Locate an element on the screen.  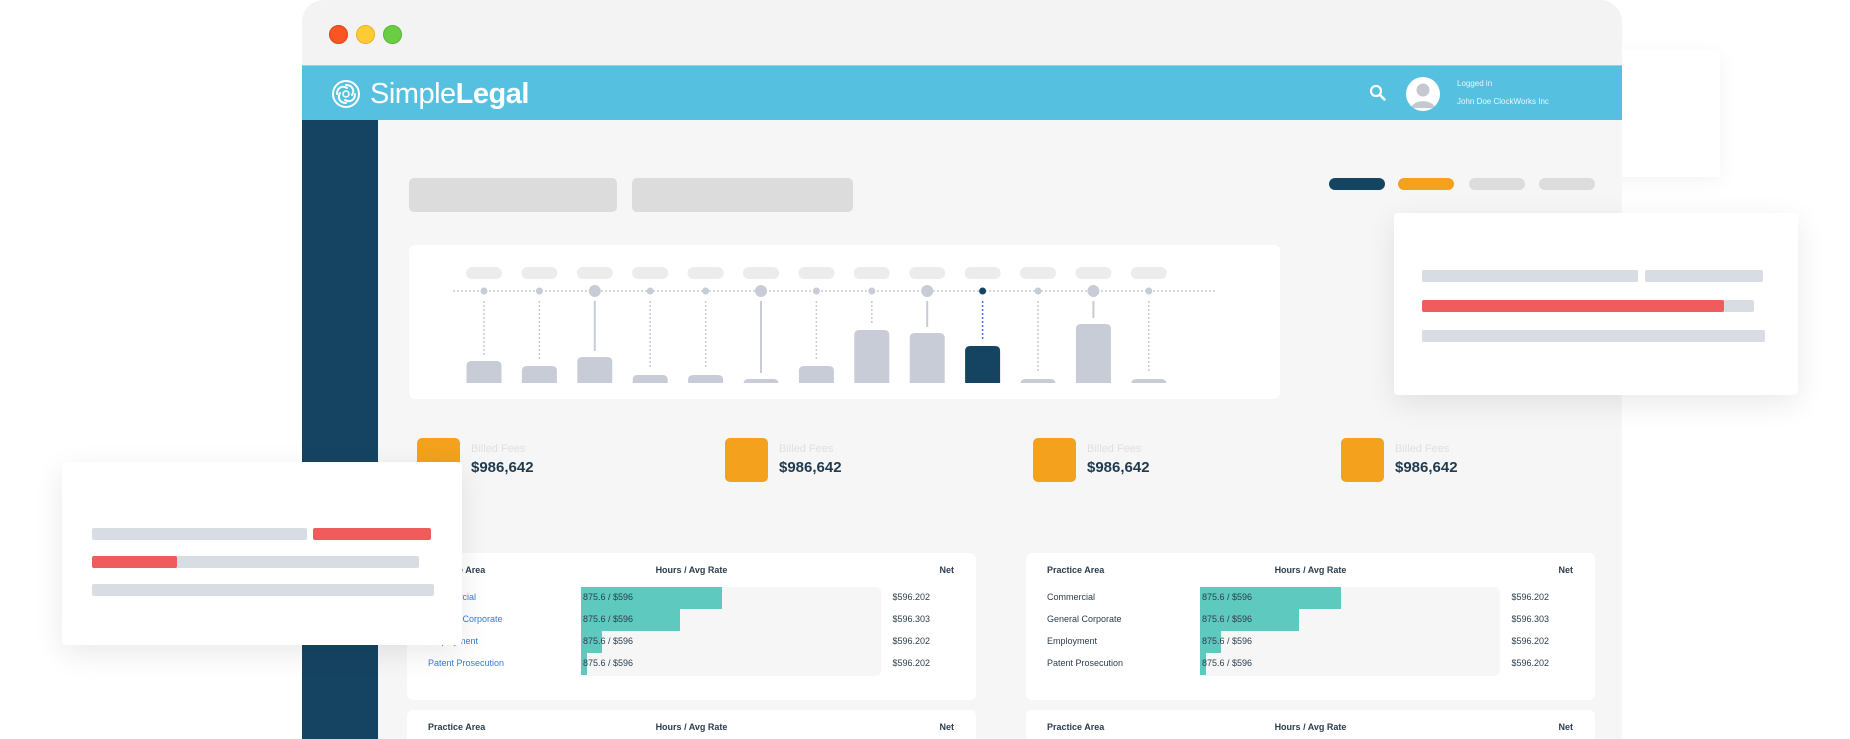
close-window-button is located at coordinates (338, 34).